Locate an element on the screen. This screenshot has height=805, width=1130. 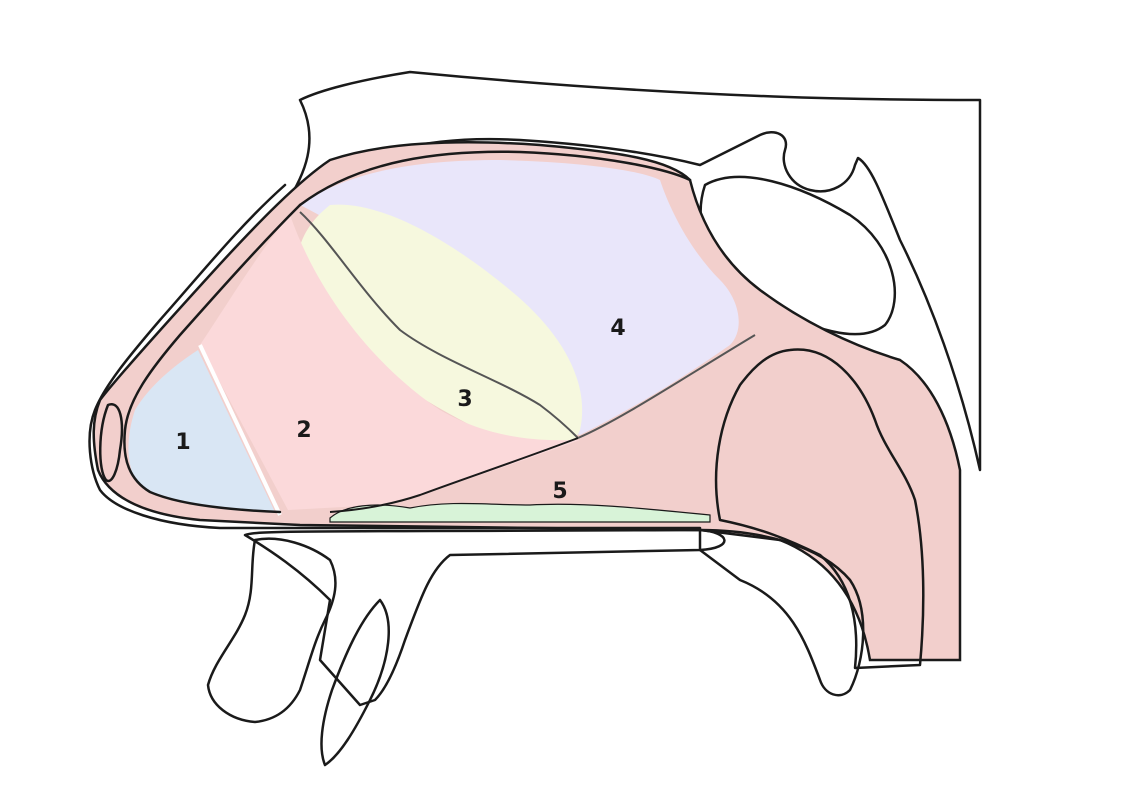
zone-divider-line is located at coordinates (439, 325).